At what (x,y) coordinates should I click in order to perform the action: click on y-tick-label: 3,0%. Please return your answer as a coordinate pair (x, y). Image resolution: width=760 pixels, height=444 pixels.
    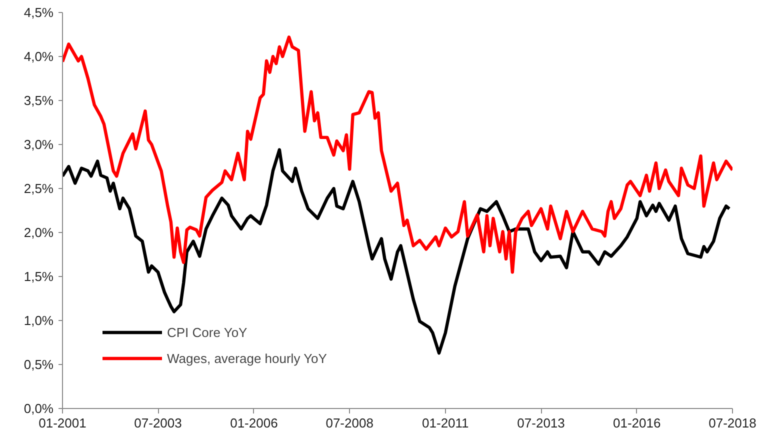
    Looking at the image, I should click on (39, 144).